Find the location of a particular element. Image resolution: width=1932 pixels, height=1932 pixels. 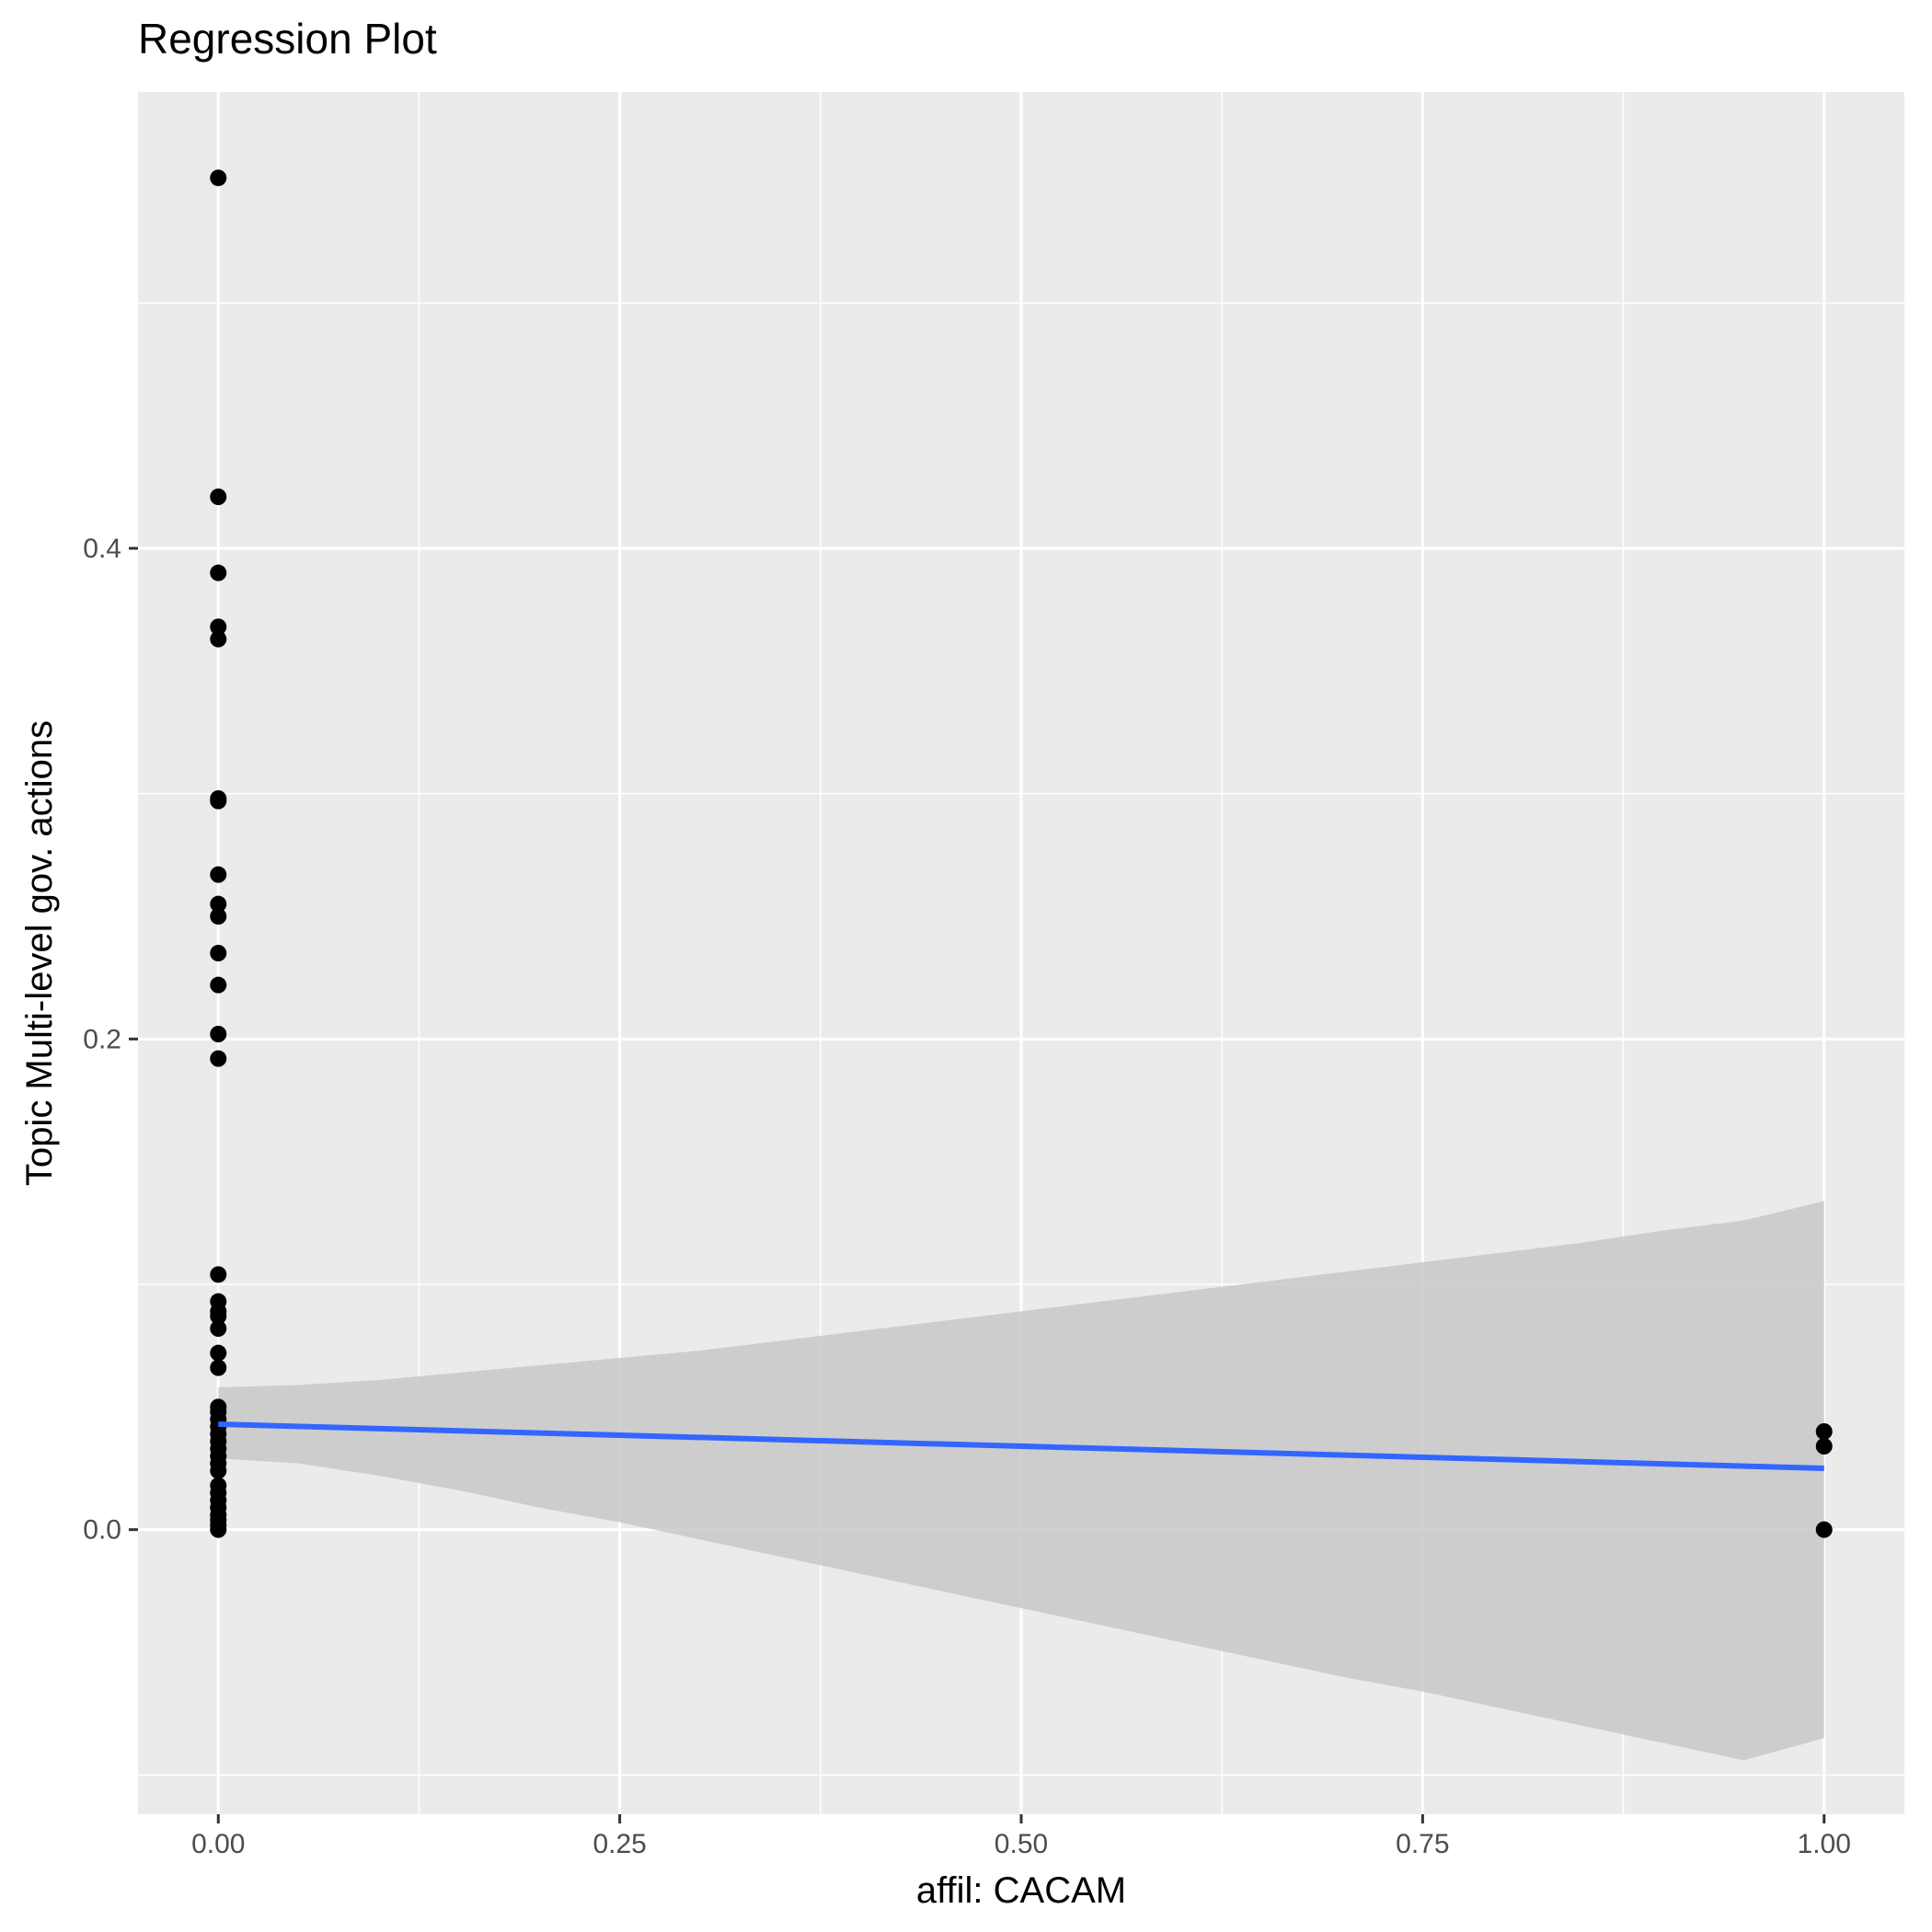

regression-line-layer is located at coordinates (1021, 1446).